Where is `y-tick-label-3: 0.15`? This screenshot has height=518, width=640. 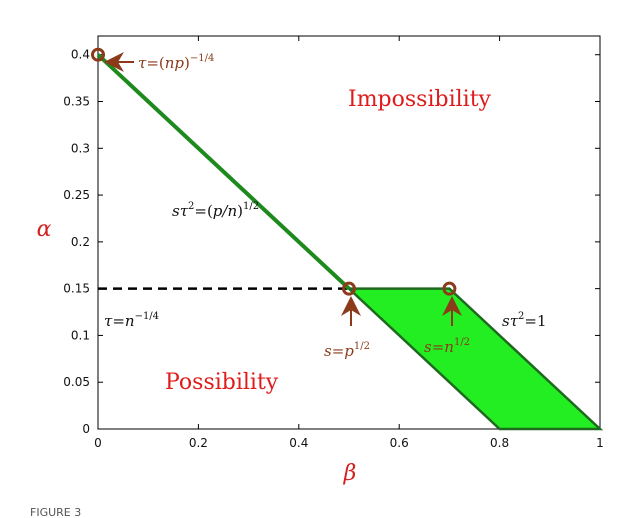 y-tick-label-3: 0.15 is located at coordinates (76, 289).